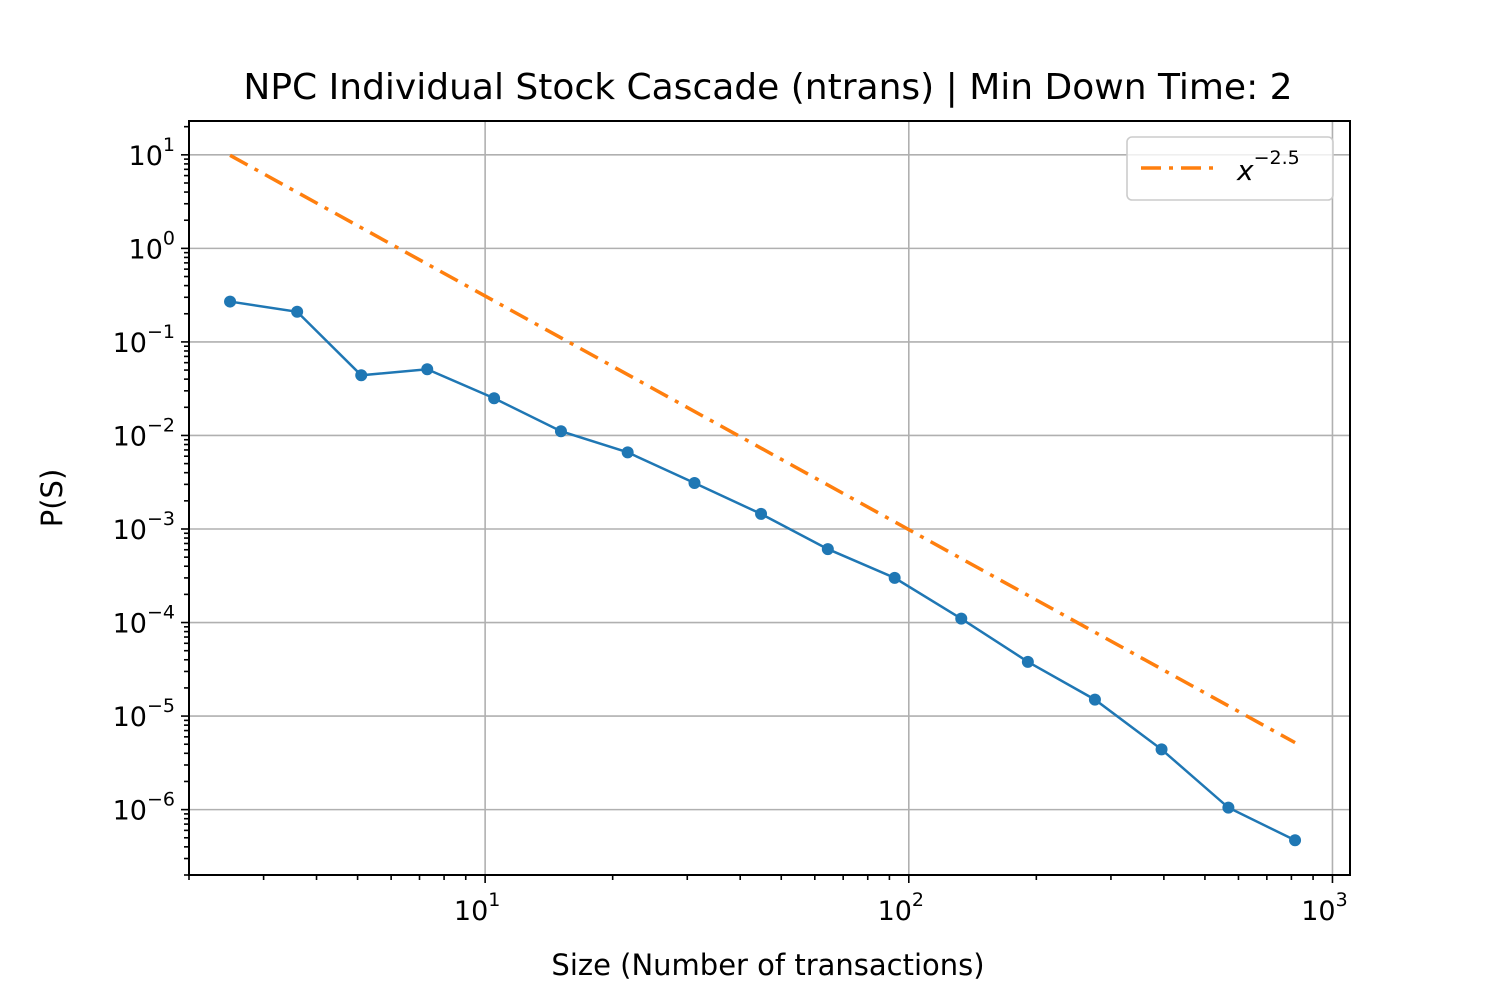  I want to click on x-tick-labels: 10¹ 10² 10³, so click(901, 908).